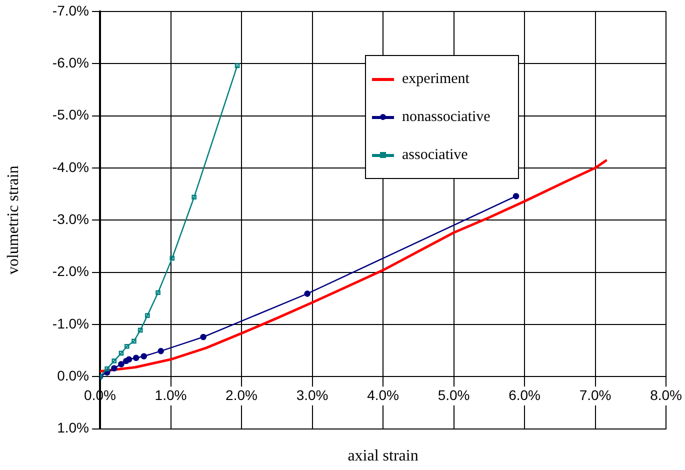 This screenshot has width=685, height=470. Describe the element at coordinates (435, 155) in the screenshot. I see `legend-label: associative` at that location.